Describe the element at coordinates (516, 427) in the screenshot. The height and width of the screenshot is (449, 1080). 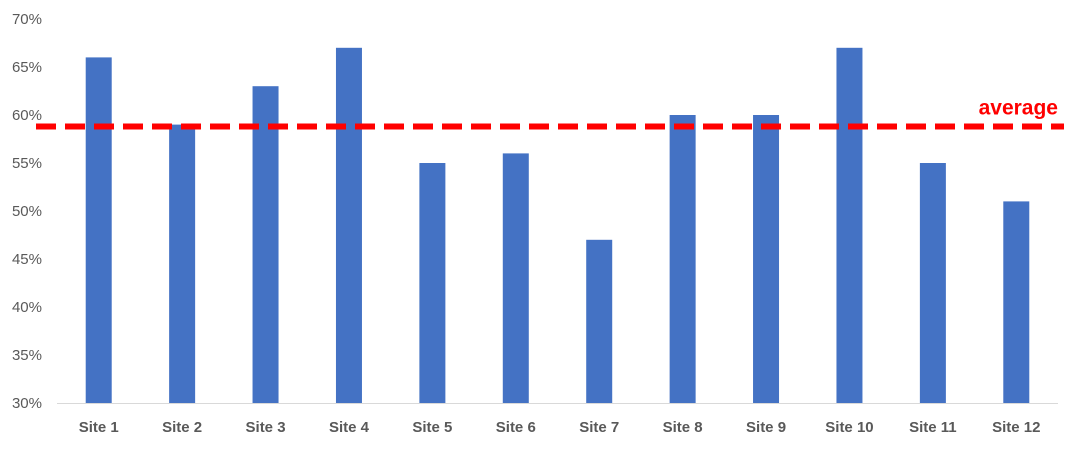
I see `x-tick-label: Site 6` at that location.